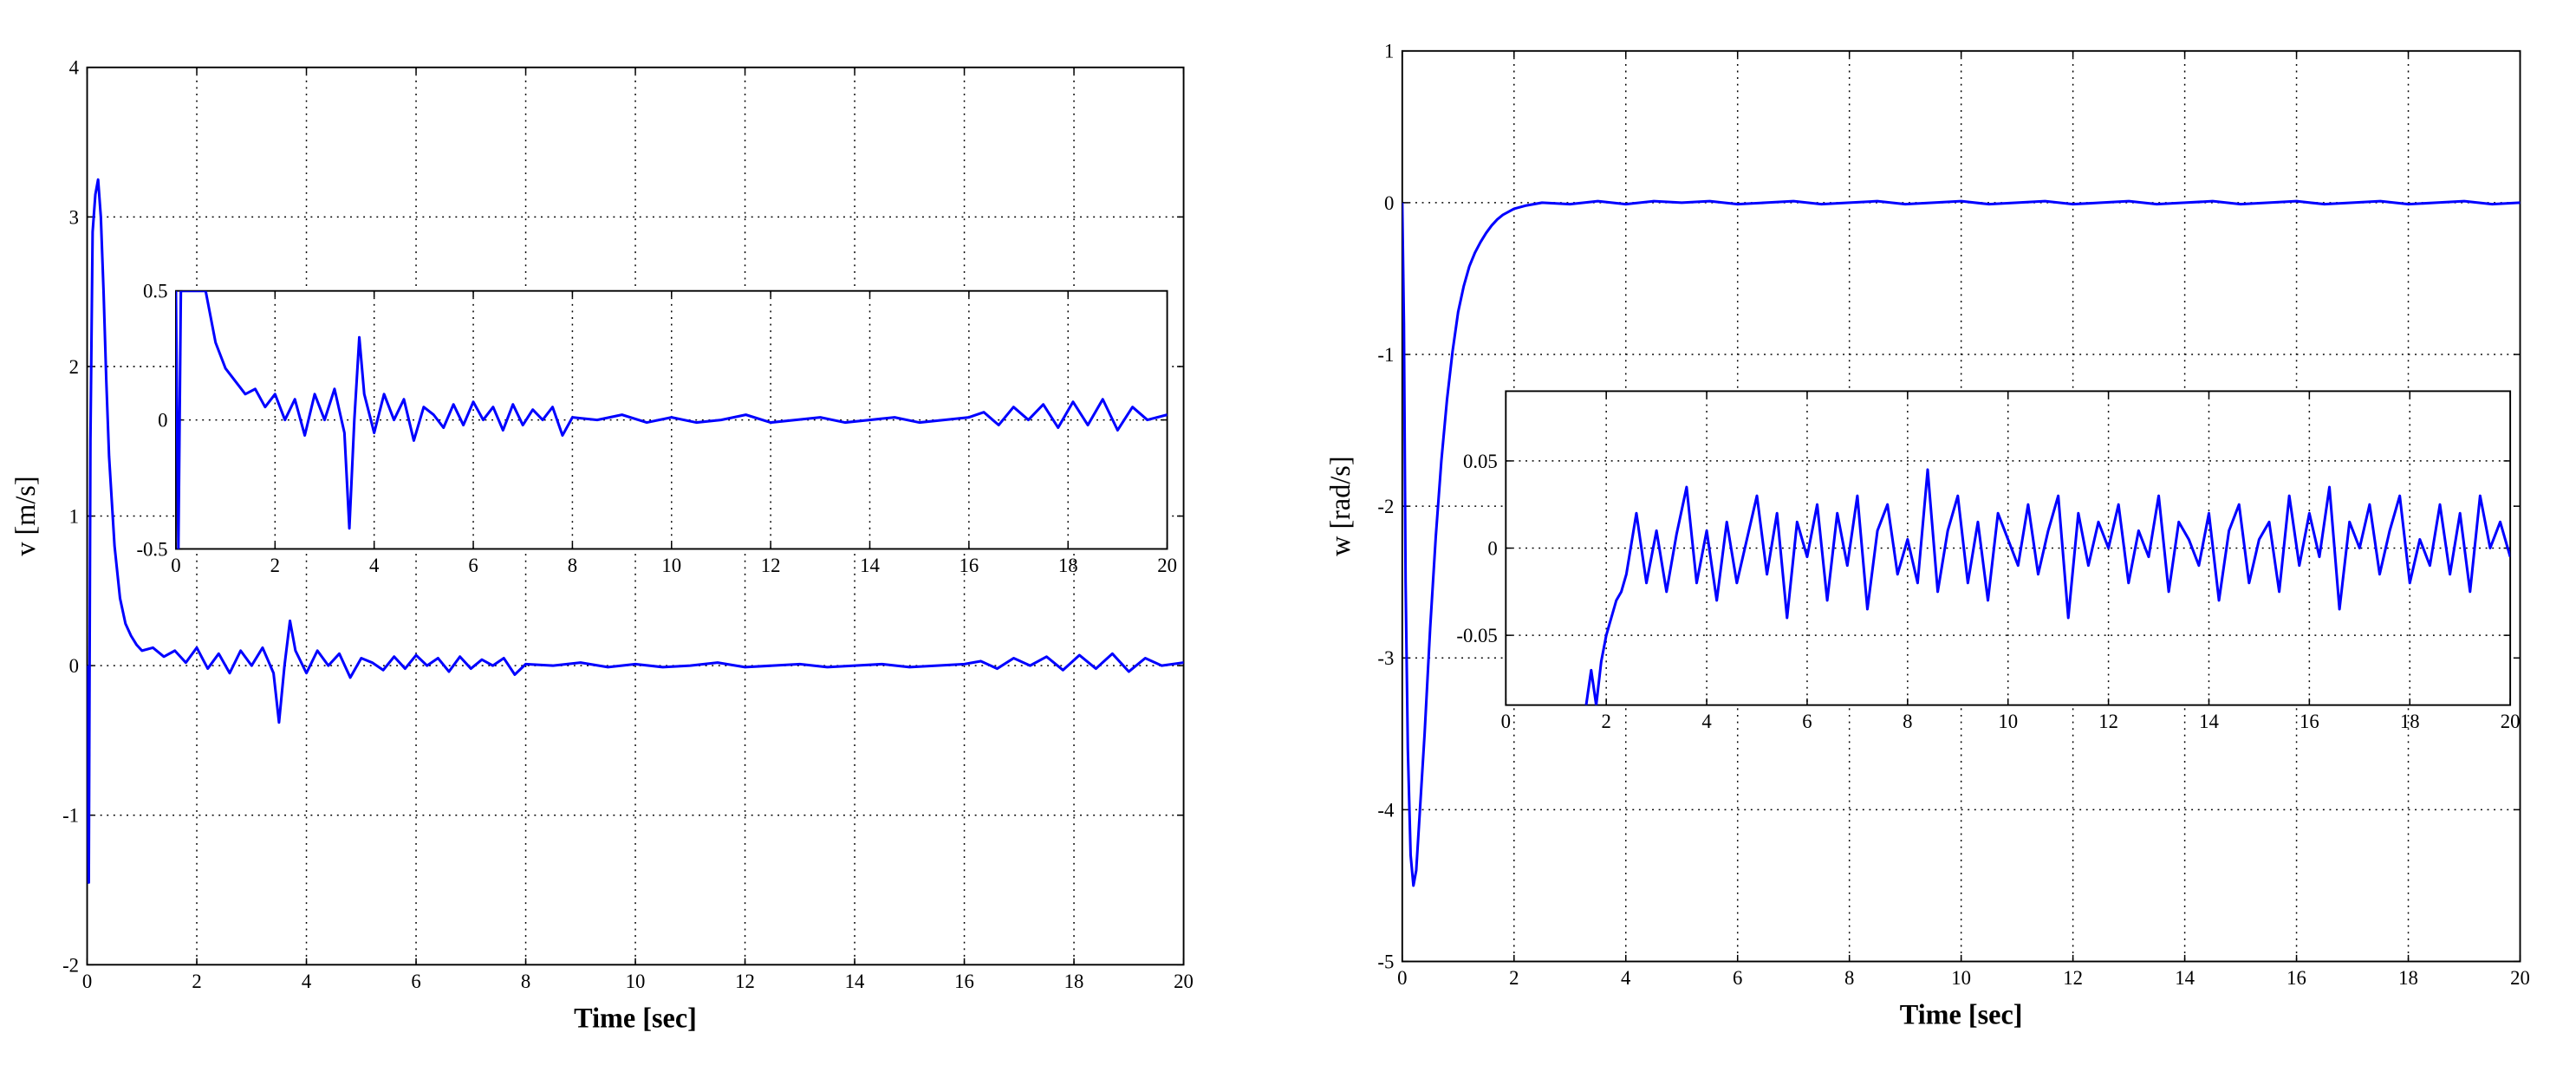  What do you see at coordinates (70, 816) in the screenshot?
I see `chart0-ytick-label-1: -1` at bounding box center [70, 816].